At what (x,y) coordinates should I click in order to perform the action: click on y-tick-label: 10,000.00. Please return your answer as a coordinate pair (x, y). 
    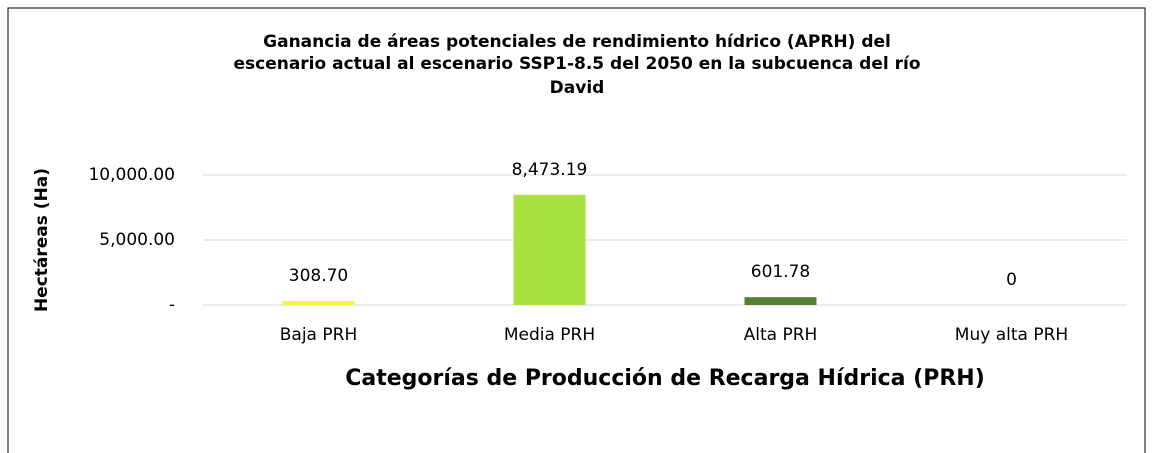
    Looking at the image, I should click on (131, 175).